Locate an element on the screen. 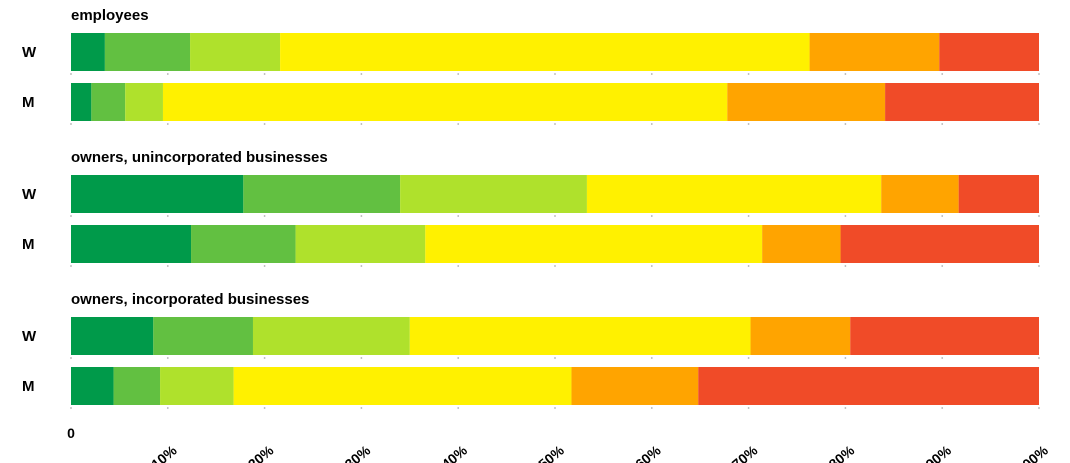 Image resolution: width=1070 pixels, height=463 pixels. x-tick-label: 90% is located at coordinates (938, 452).